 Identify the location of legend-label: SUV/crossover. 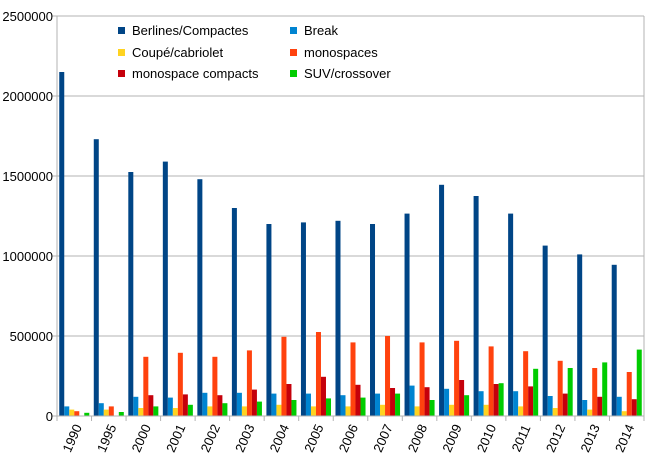
(347, 73).